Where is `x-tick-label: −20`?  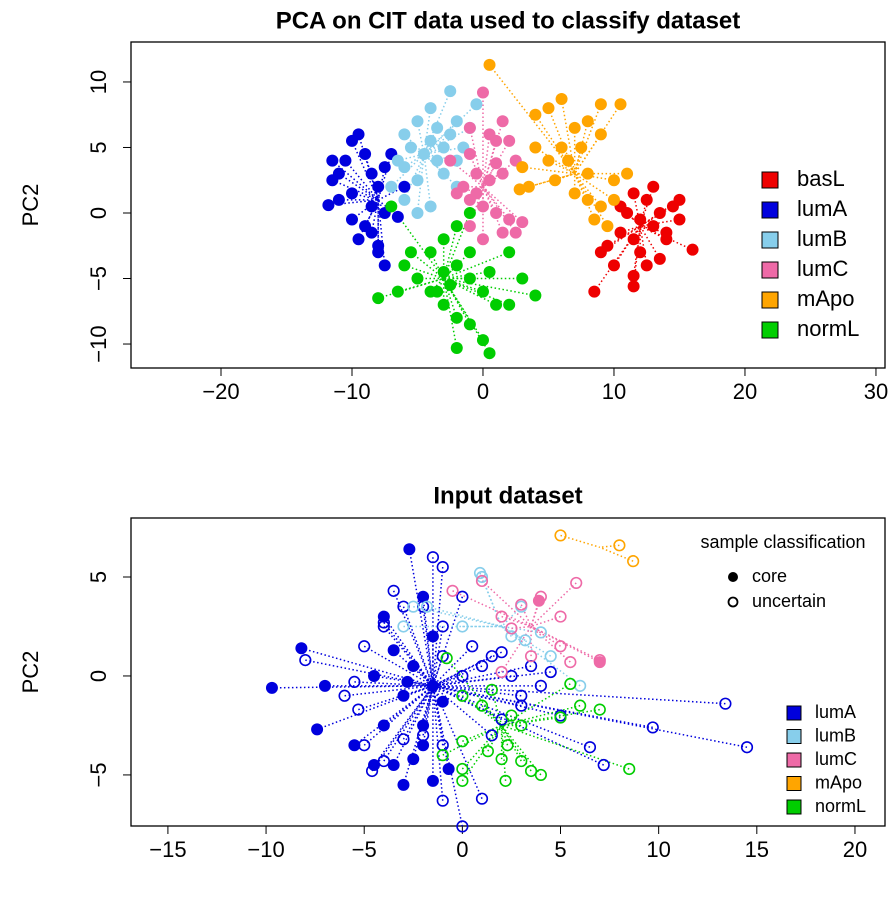
x-tick-label: −20 is located at coordinates (220, 391).